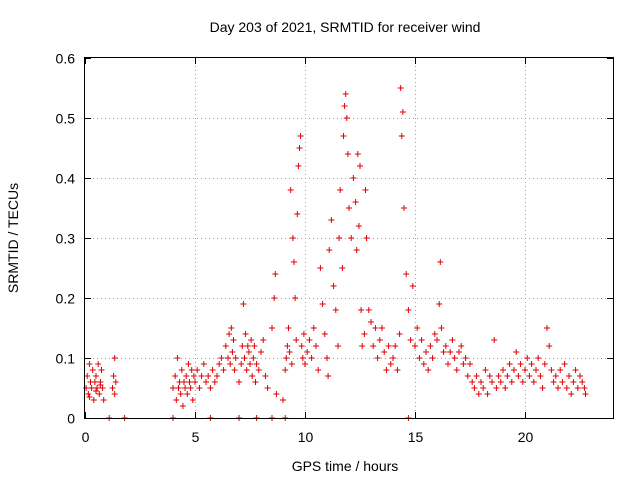  I want to click on y-tick-label: 0.1, so click(66, 359).